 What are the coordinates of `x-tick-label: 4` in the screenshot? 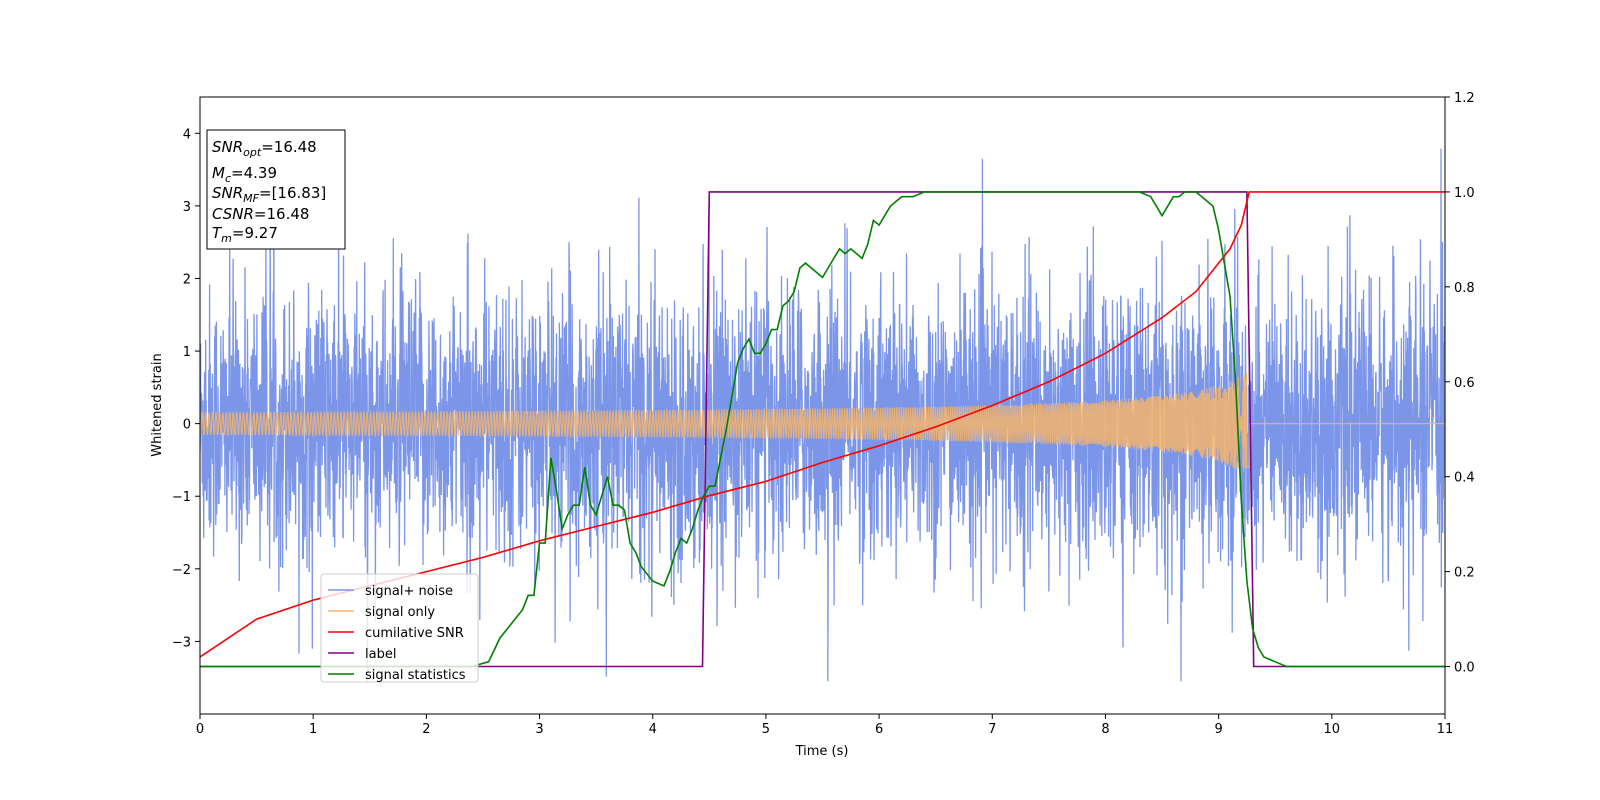 It's located at (653, 729).